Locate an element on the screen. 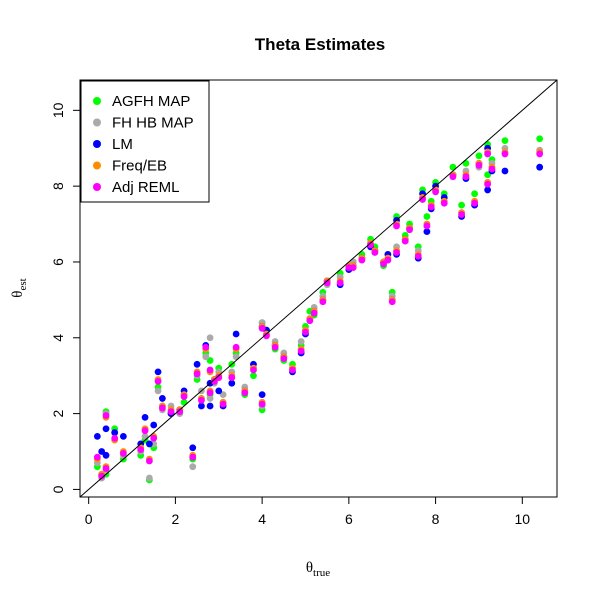 The width and height of the screenshot is (600, 600). x-tick-label: 0 is located at coordinates (89, 519).